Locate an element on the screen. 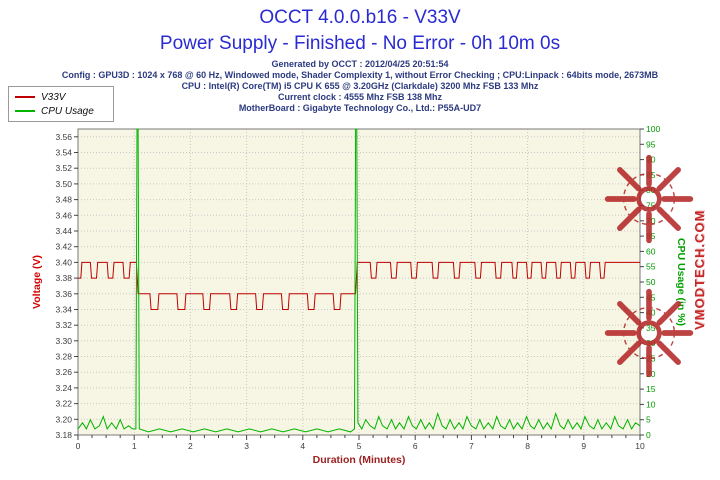 This screenshot has height=480, width=720. legend: V33V CPU Usage is located at coordinates (61, 104).